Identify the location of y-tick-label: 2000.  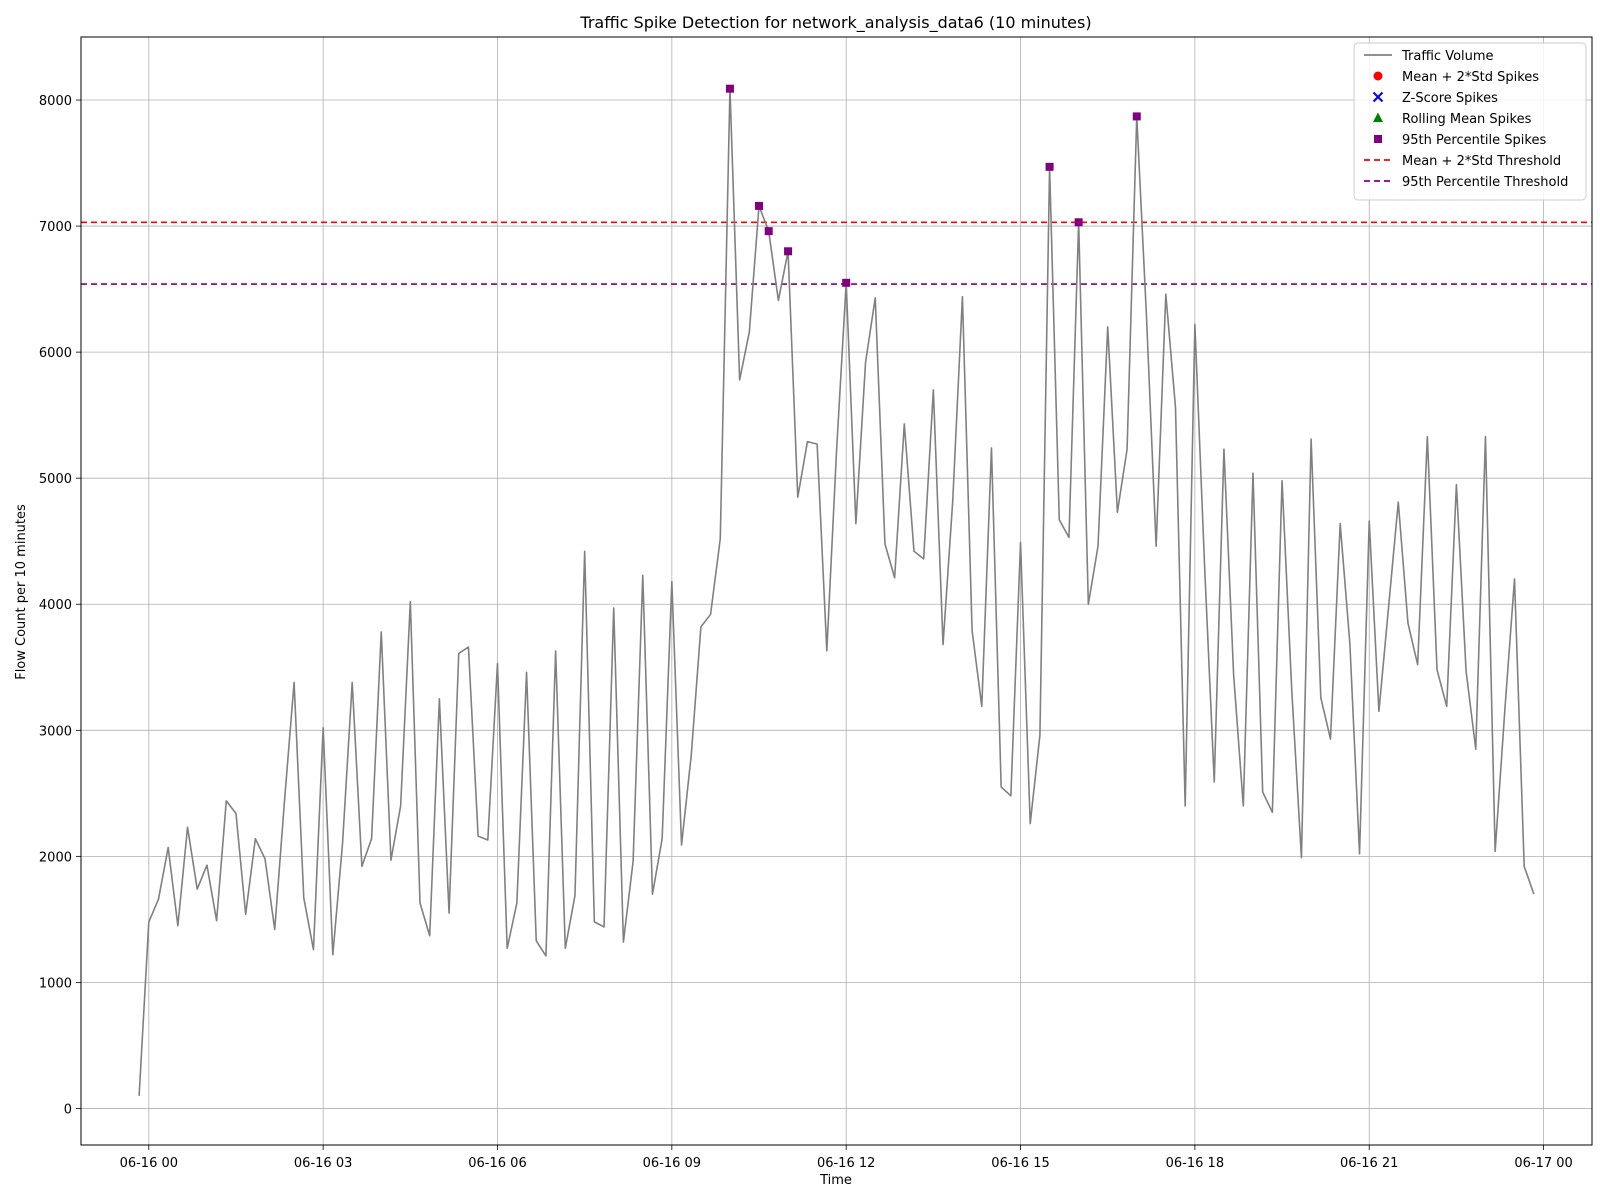
(55, 857).